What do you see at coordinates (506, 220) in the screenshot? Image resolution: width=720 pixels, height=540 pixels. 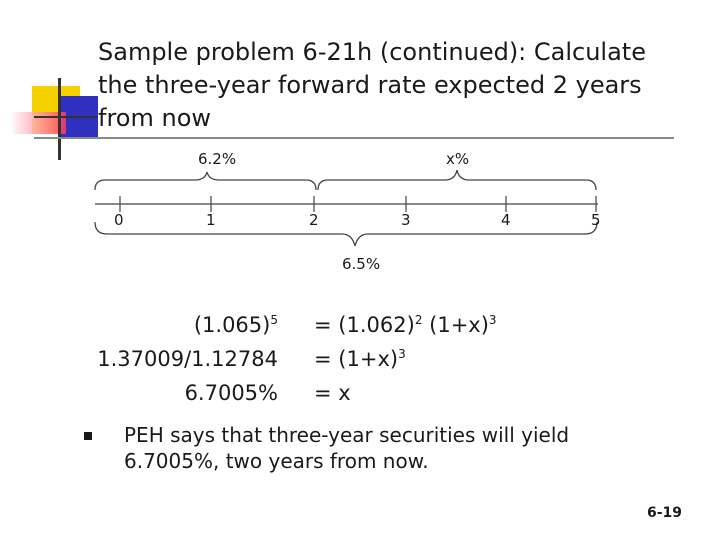 I see `tick-label-4: 4` at bounding box center [506, 220].